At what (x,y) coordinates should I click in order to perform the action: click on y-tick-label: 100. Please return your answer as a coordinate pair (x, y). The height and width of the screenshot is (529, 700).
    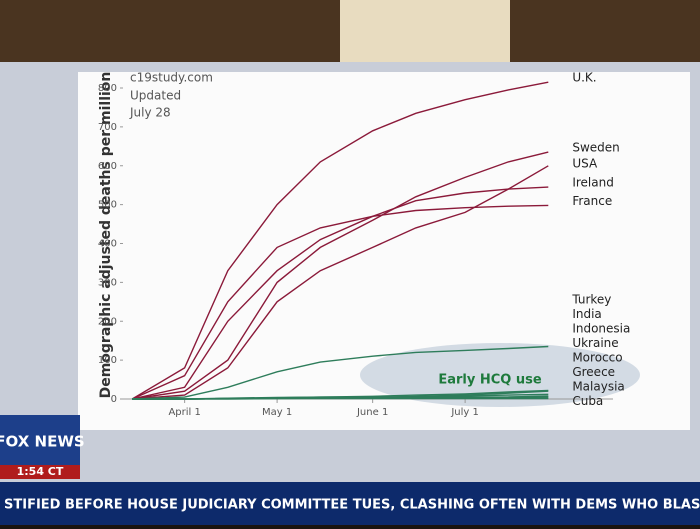
    Looking at the image, I should click on (107, 360).